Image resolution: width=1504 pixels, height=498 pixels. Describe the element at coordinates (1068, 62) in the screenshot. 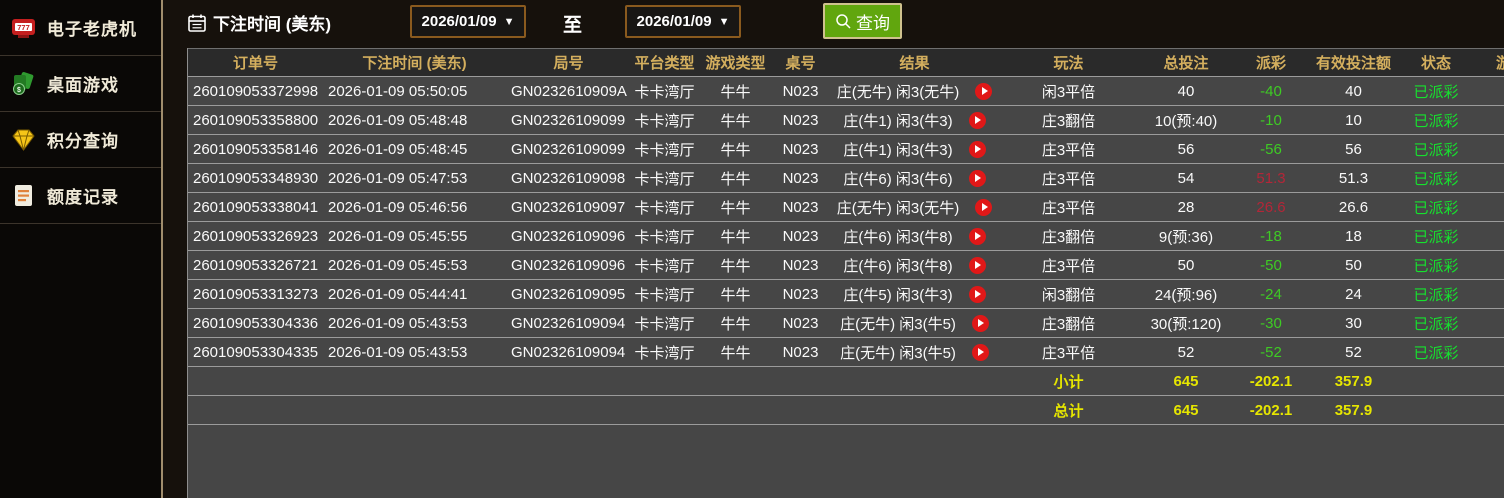

I see `col-header-play: 玩法` at that location.